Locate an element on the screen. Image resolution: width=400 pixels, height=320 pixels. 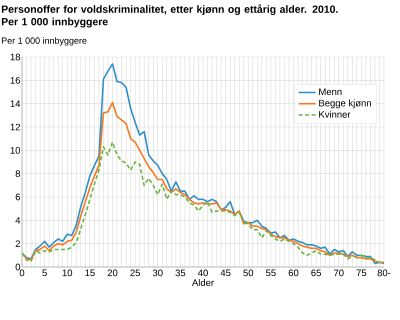
x-axis-title: Alder is located at coordinates (203, 282).